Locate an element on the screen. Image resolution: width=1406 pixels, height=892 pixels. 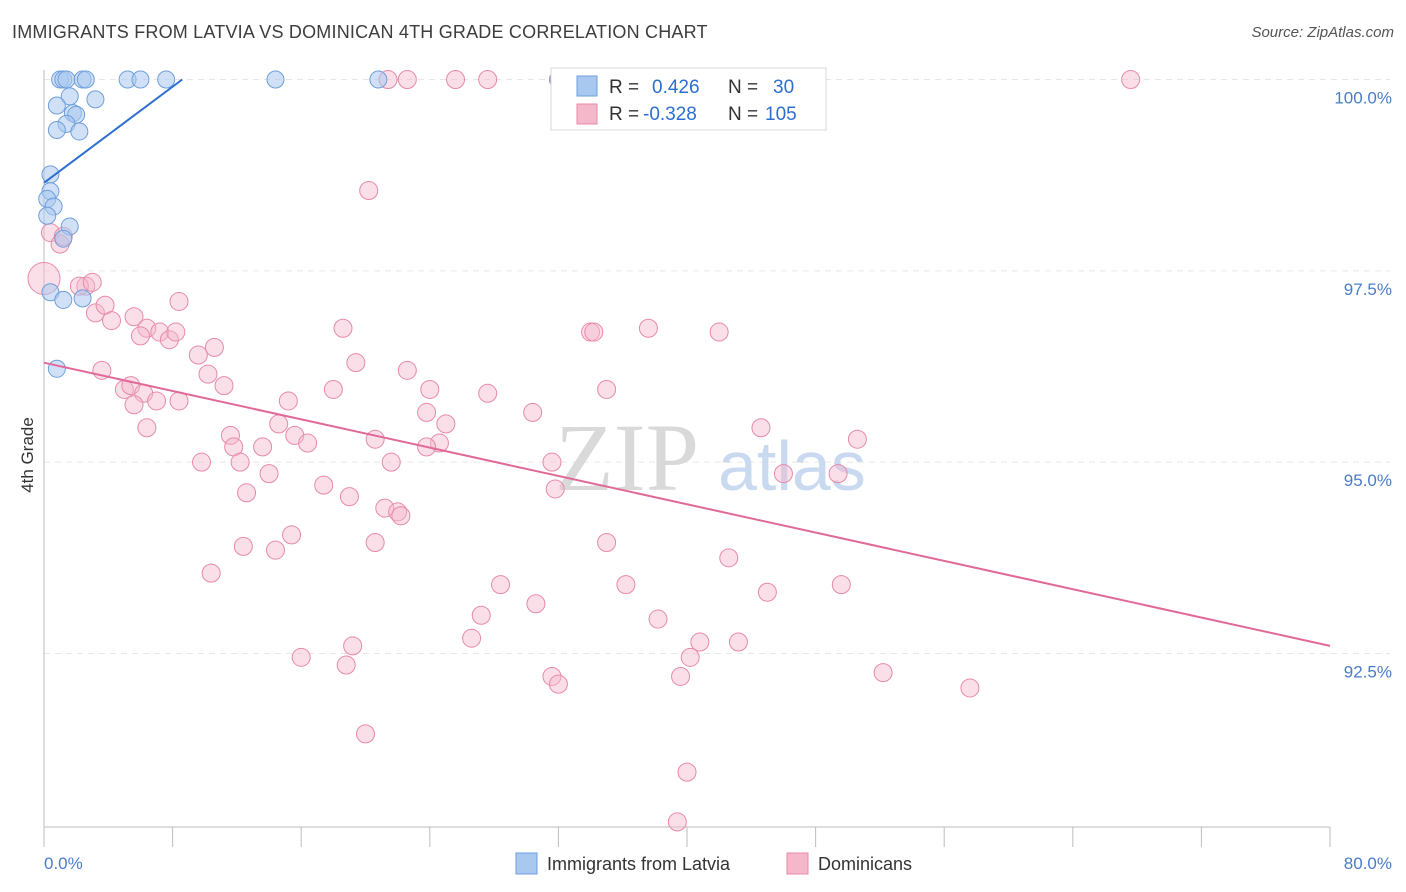
bottom-legend-swatch-dominicans is located at coordinates (797, 863).